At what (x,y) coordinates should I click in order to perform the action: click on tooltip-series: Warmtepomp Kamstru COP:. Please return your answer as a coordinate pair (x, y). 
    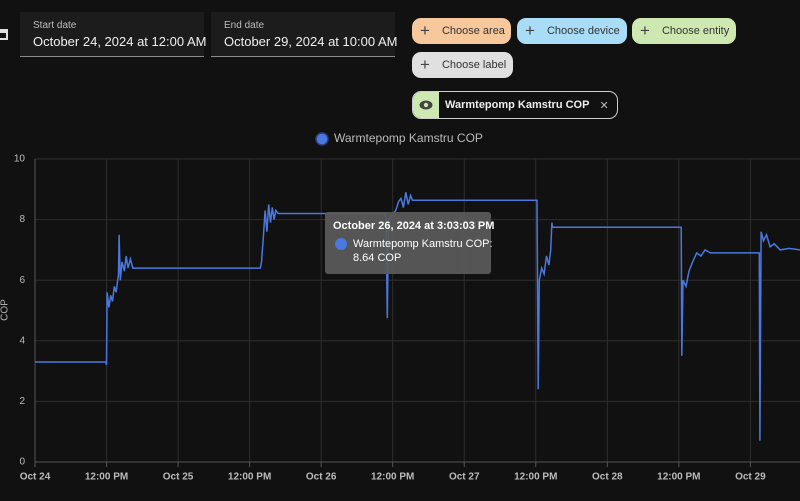
    Looking at the image, I should click on (423, 244).